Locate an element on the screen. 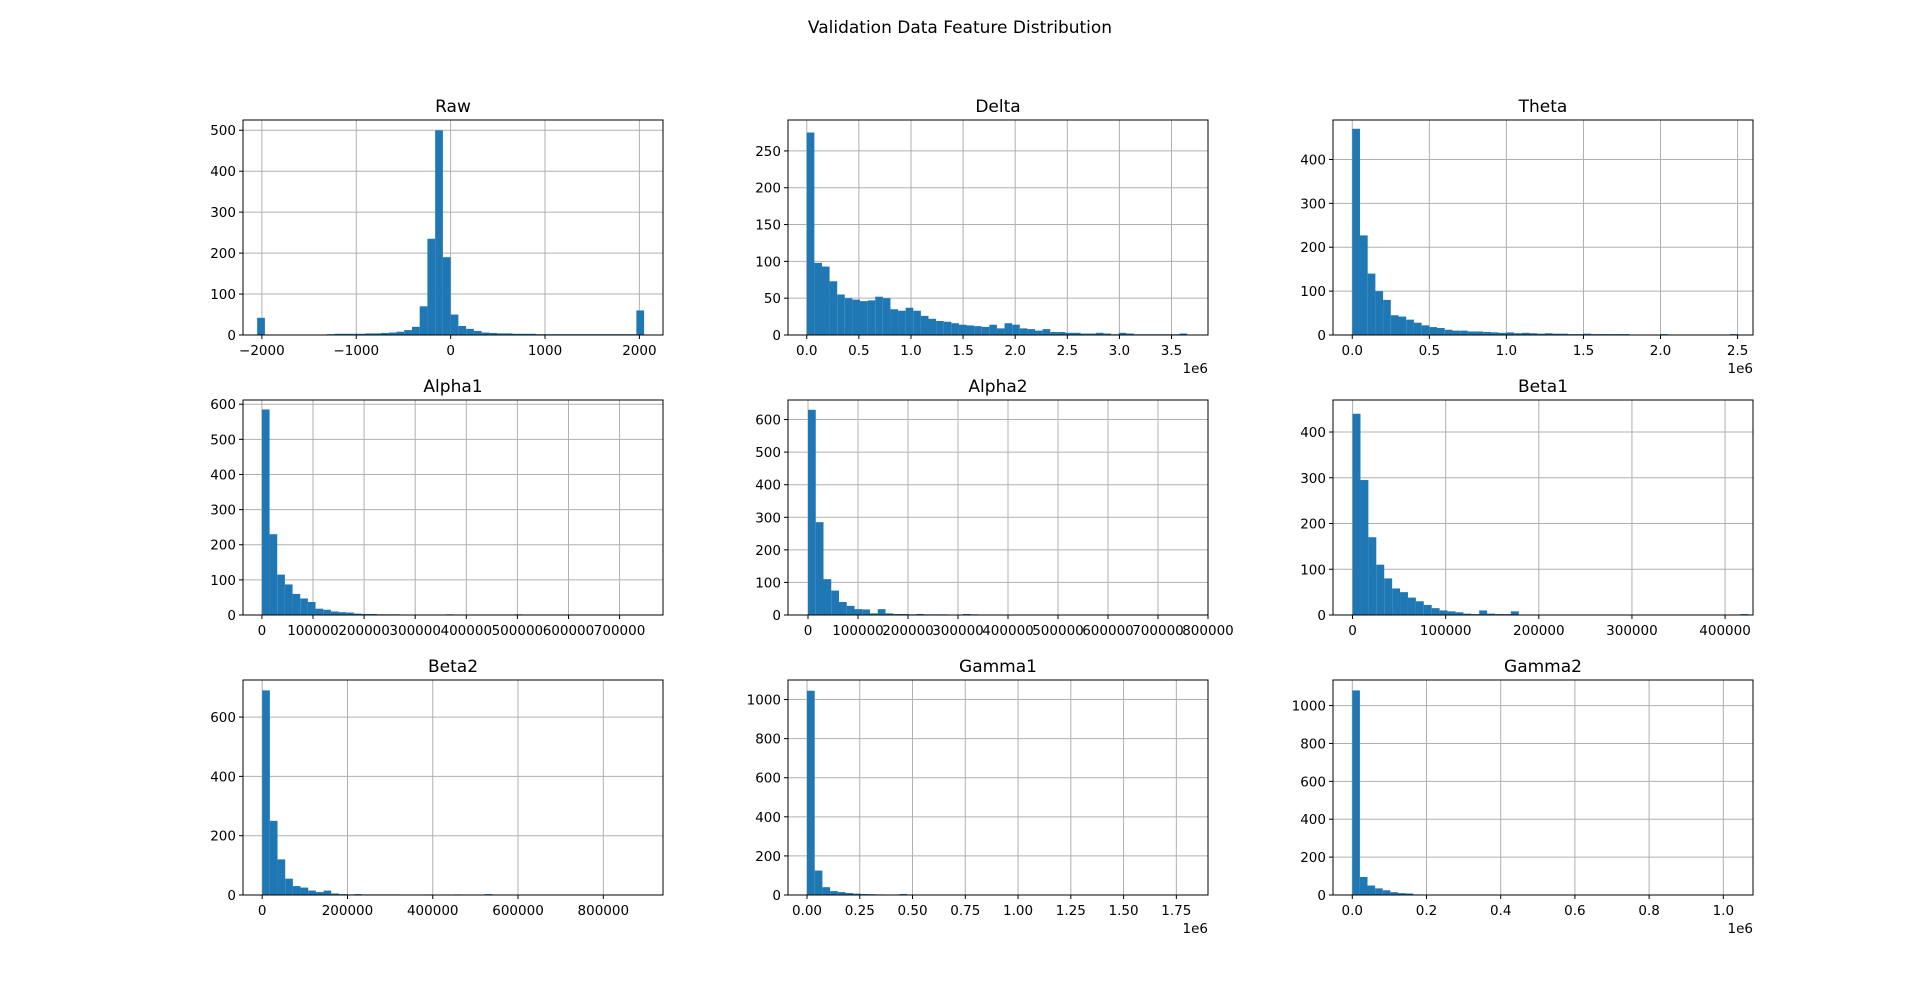  histogram-raw: −2000 −1000 0 1000 2000 0 100 200 300 400 500 Raw is located at coordinates (437, 228).